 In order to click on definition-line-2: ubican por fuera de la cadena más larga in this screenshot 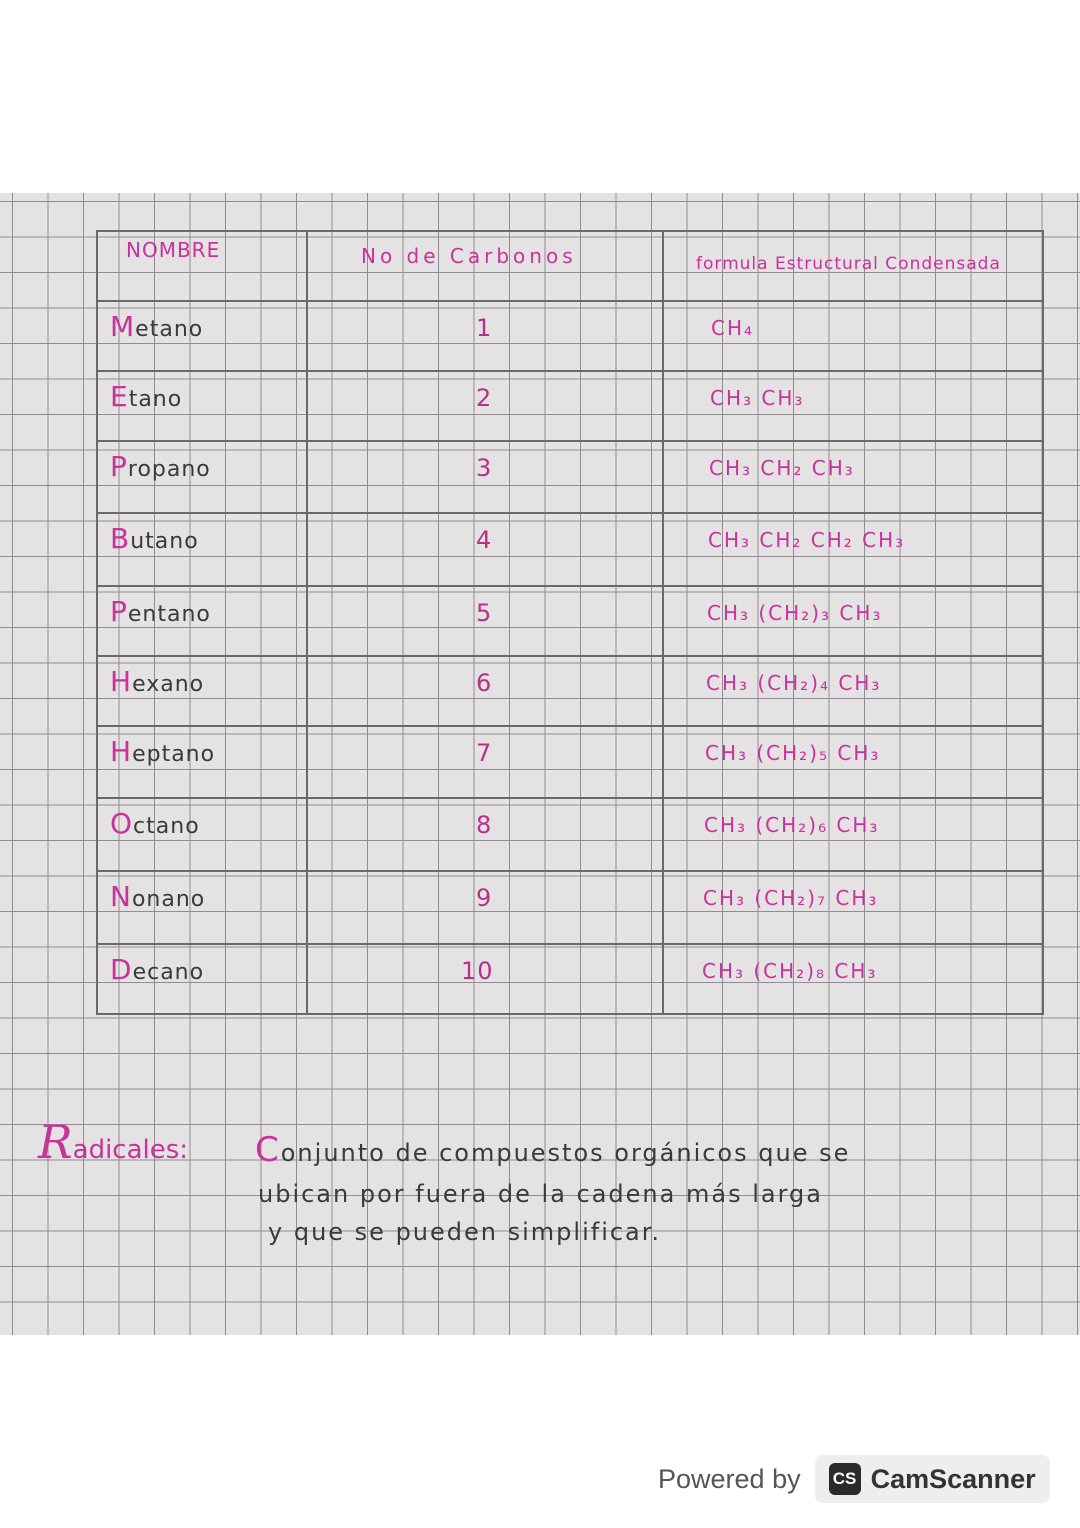, I will do `click(540, 1194)`.